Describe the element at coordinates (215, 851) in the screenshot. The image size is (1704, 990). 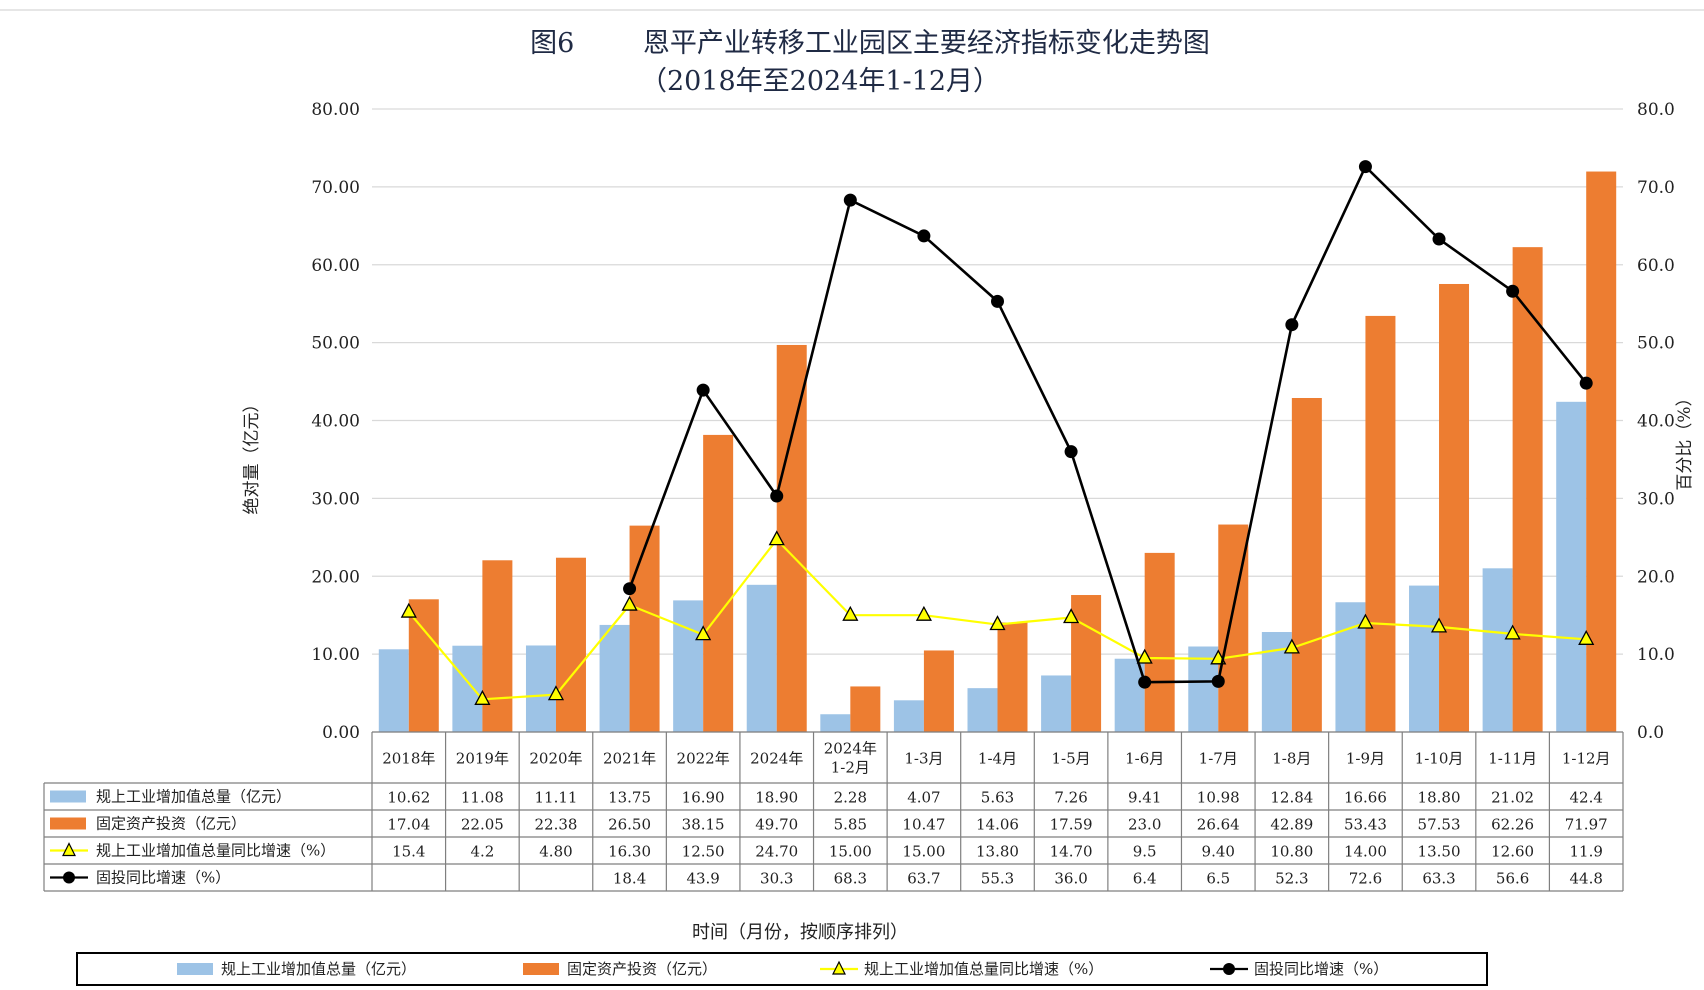
I see `row-label: 规上工业增加值总量同比增速（%）` at that location.